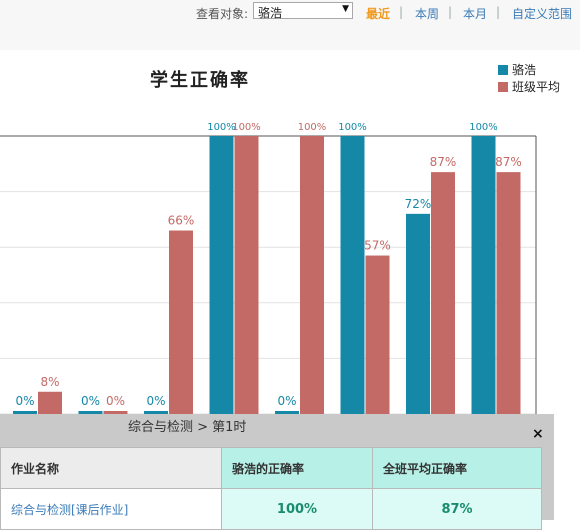 Image resolution: width=580 pixels, height=530 pixels. Describe the element at coordinates (49, 382) in the screenshot. I see `data-label-class: 8%` at that location.